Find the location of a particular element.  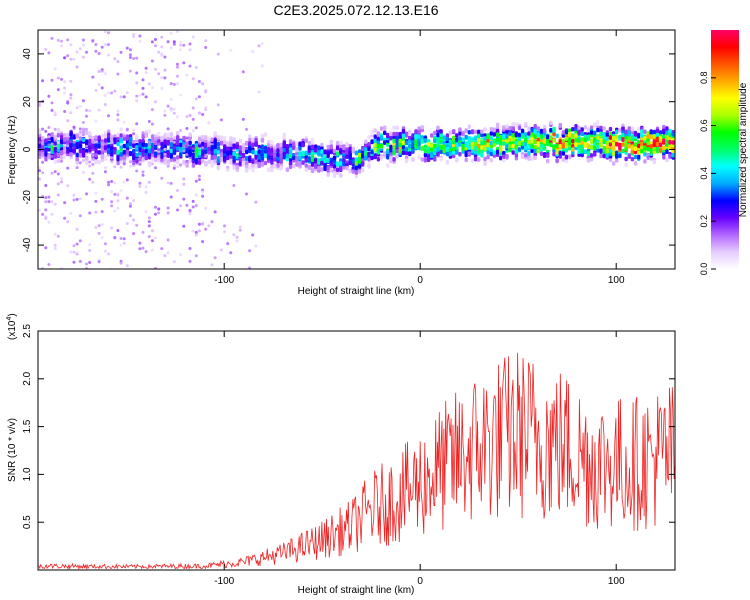

spectrogram-y-label: Frequency (Hz) is located at coordinates (12, 150).